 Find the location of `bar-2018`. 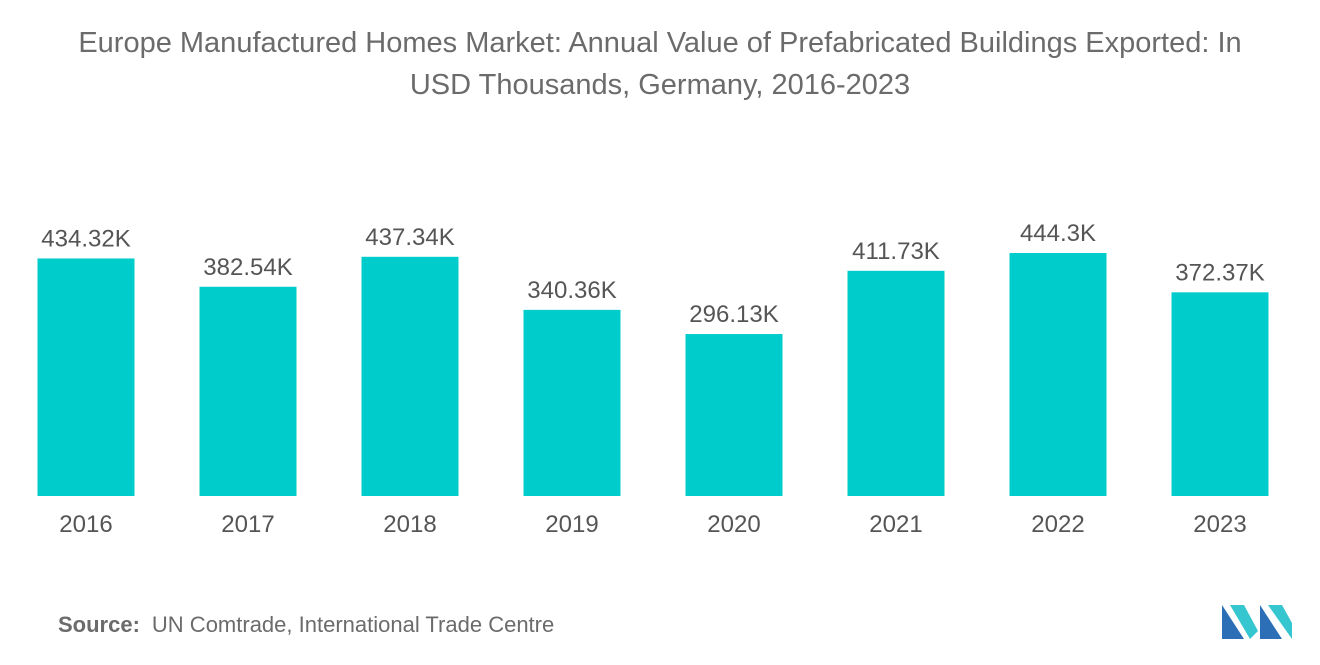

bar-2018 is located at coordinates (410, 376).